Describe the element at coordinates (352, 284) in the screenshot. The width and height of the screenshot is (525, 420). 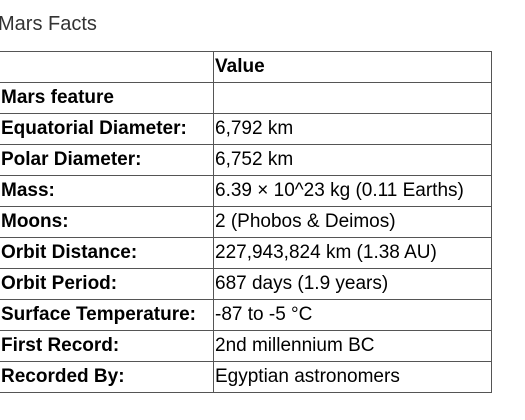
I see `row-value-cell: 687 days (1.9 years)` at that location.